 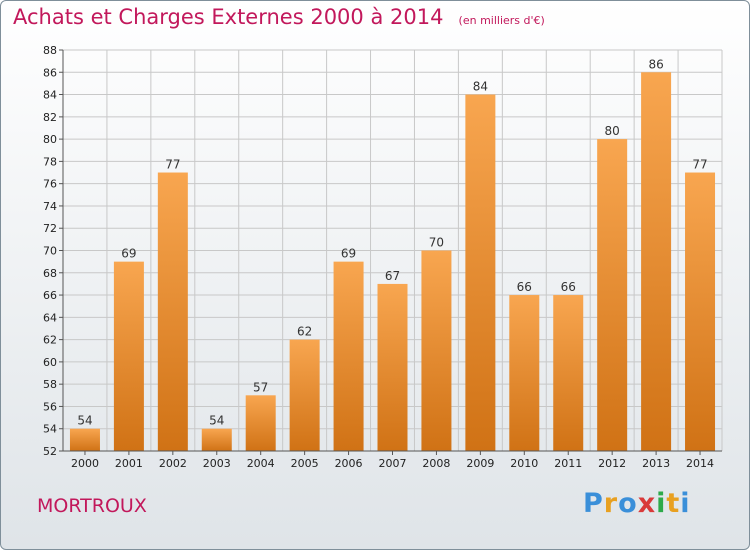 What do you see at coordinates (216, 439) in the screenshot?
I see `bar-2003` at bounding box center [216, 439].